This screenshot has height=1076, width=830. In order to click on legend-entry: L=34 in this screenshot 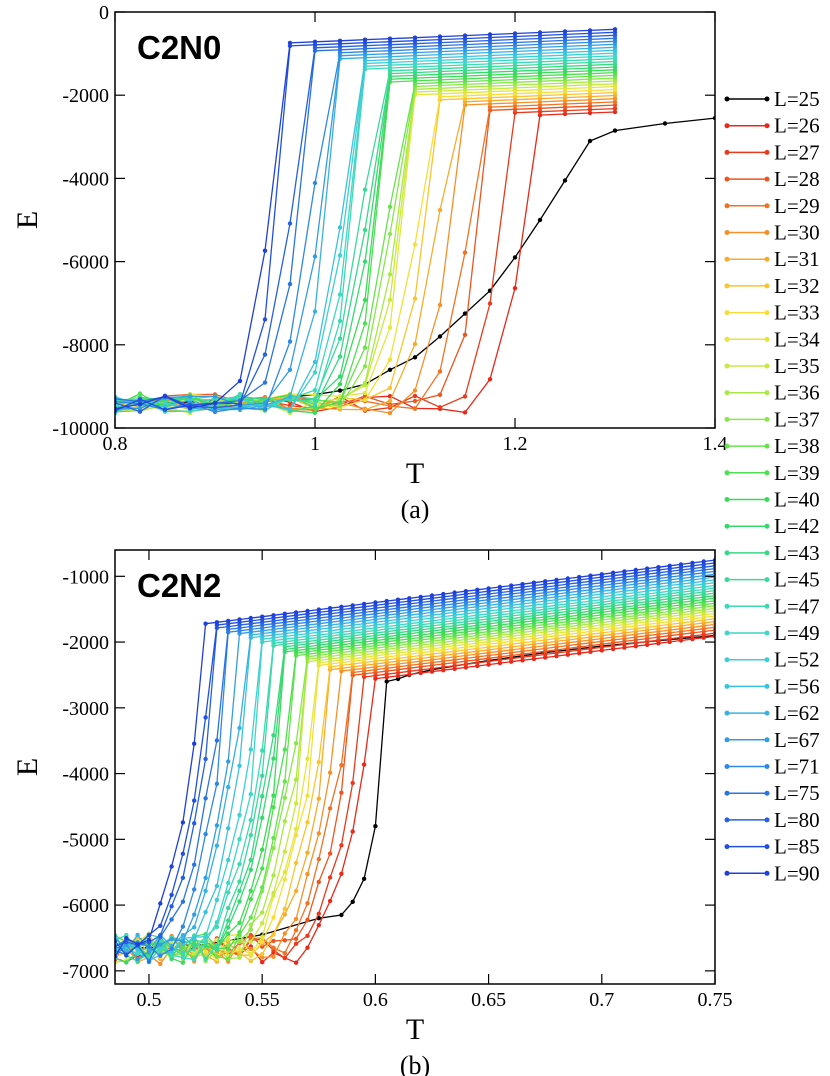, I will do `click(797, 339)`.